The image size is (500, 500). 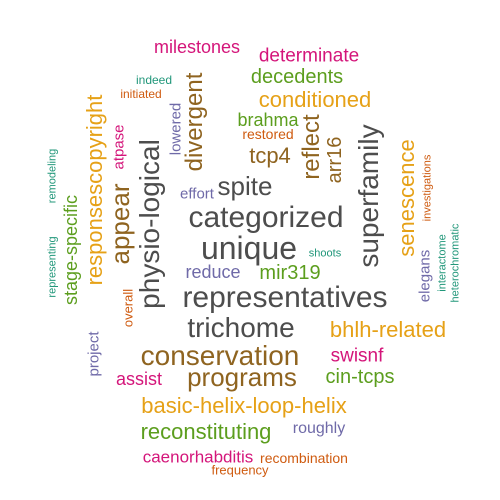 What do you see at coordinates (94, 190) in the screenshot?
I see `word-responsescopyright: responsescopyright` at bounding box center [94, 190].